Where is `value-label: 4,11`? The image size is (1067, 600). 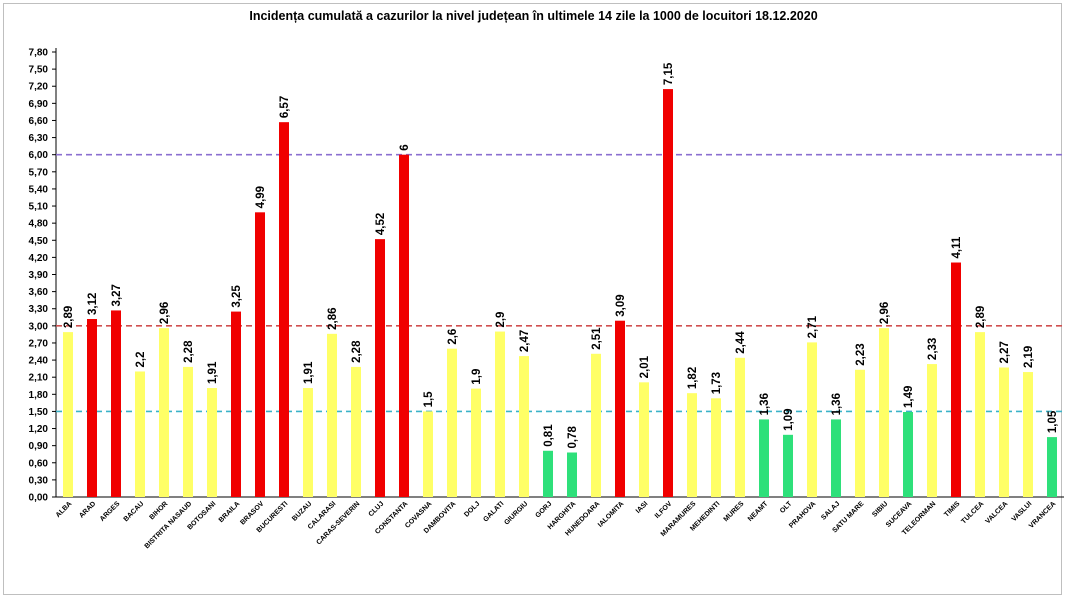
value-label: 4,11 is located at coordinates (957, 247).